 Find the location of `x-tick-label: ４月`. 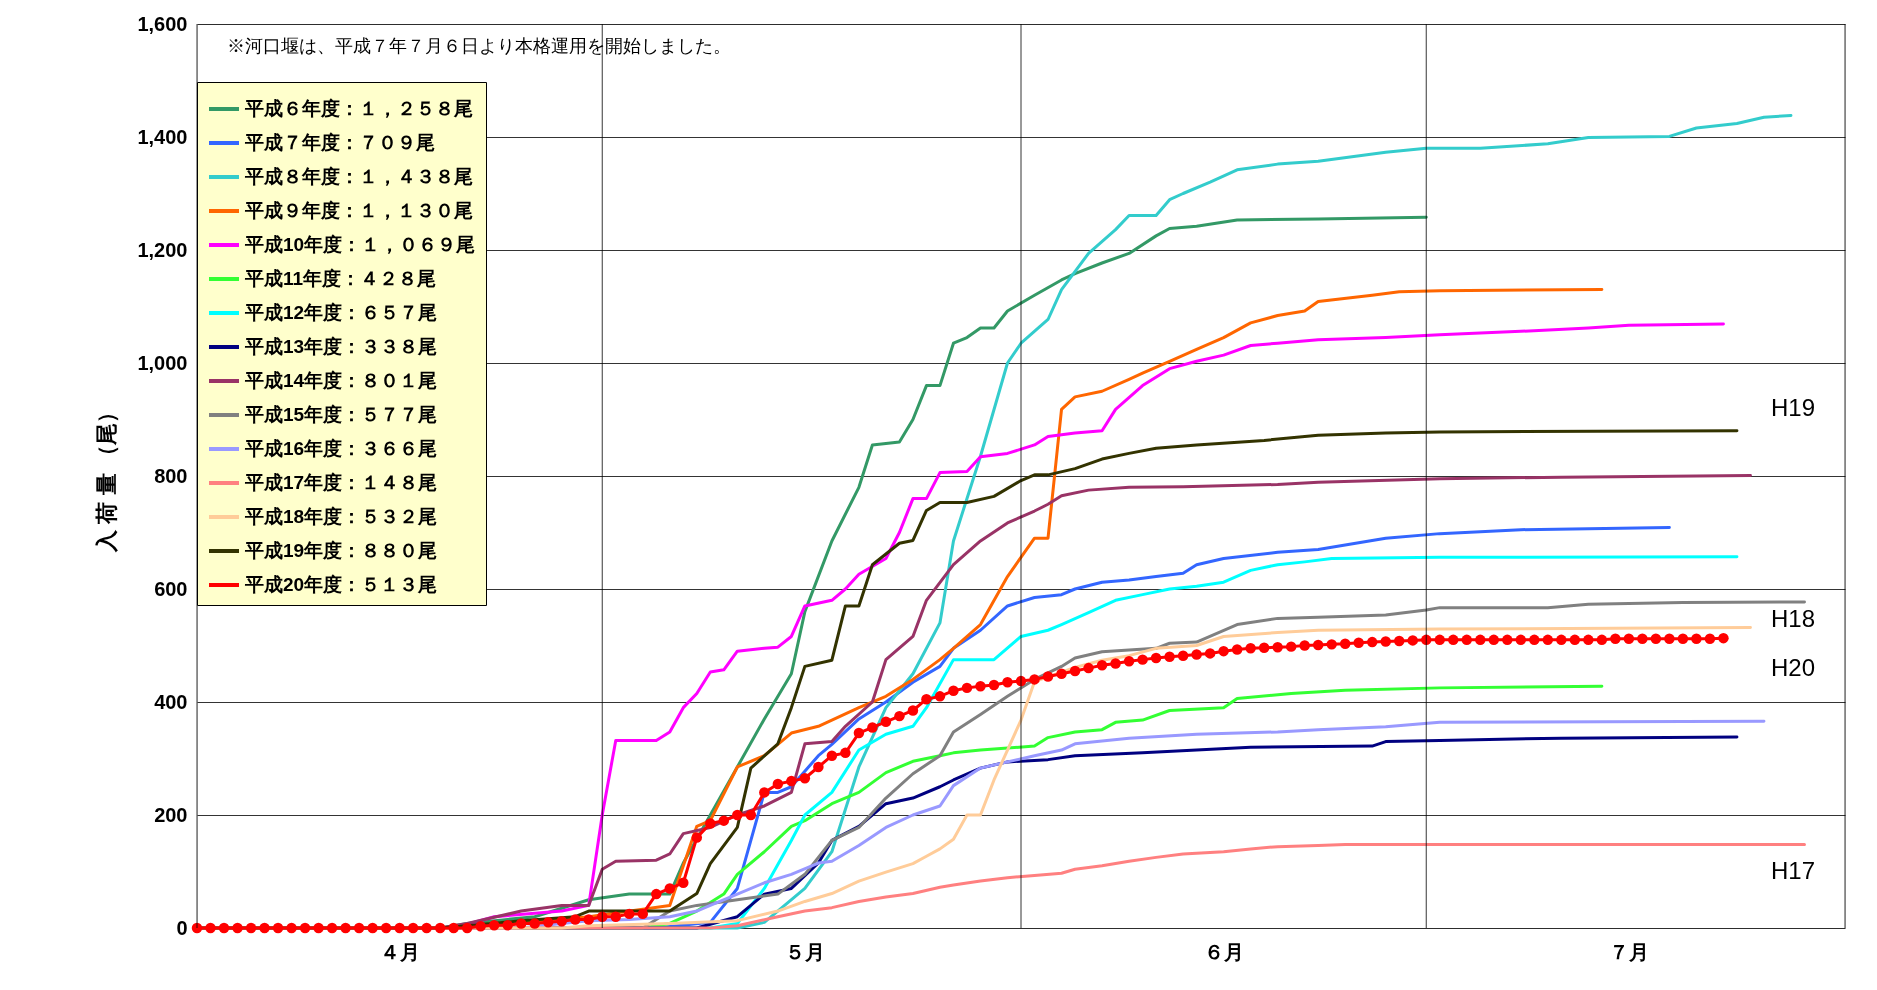

x-tick-label: ４月 is located at coordinates (400, 951).